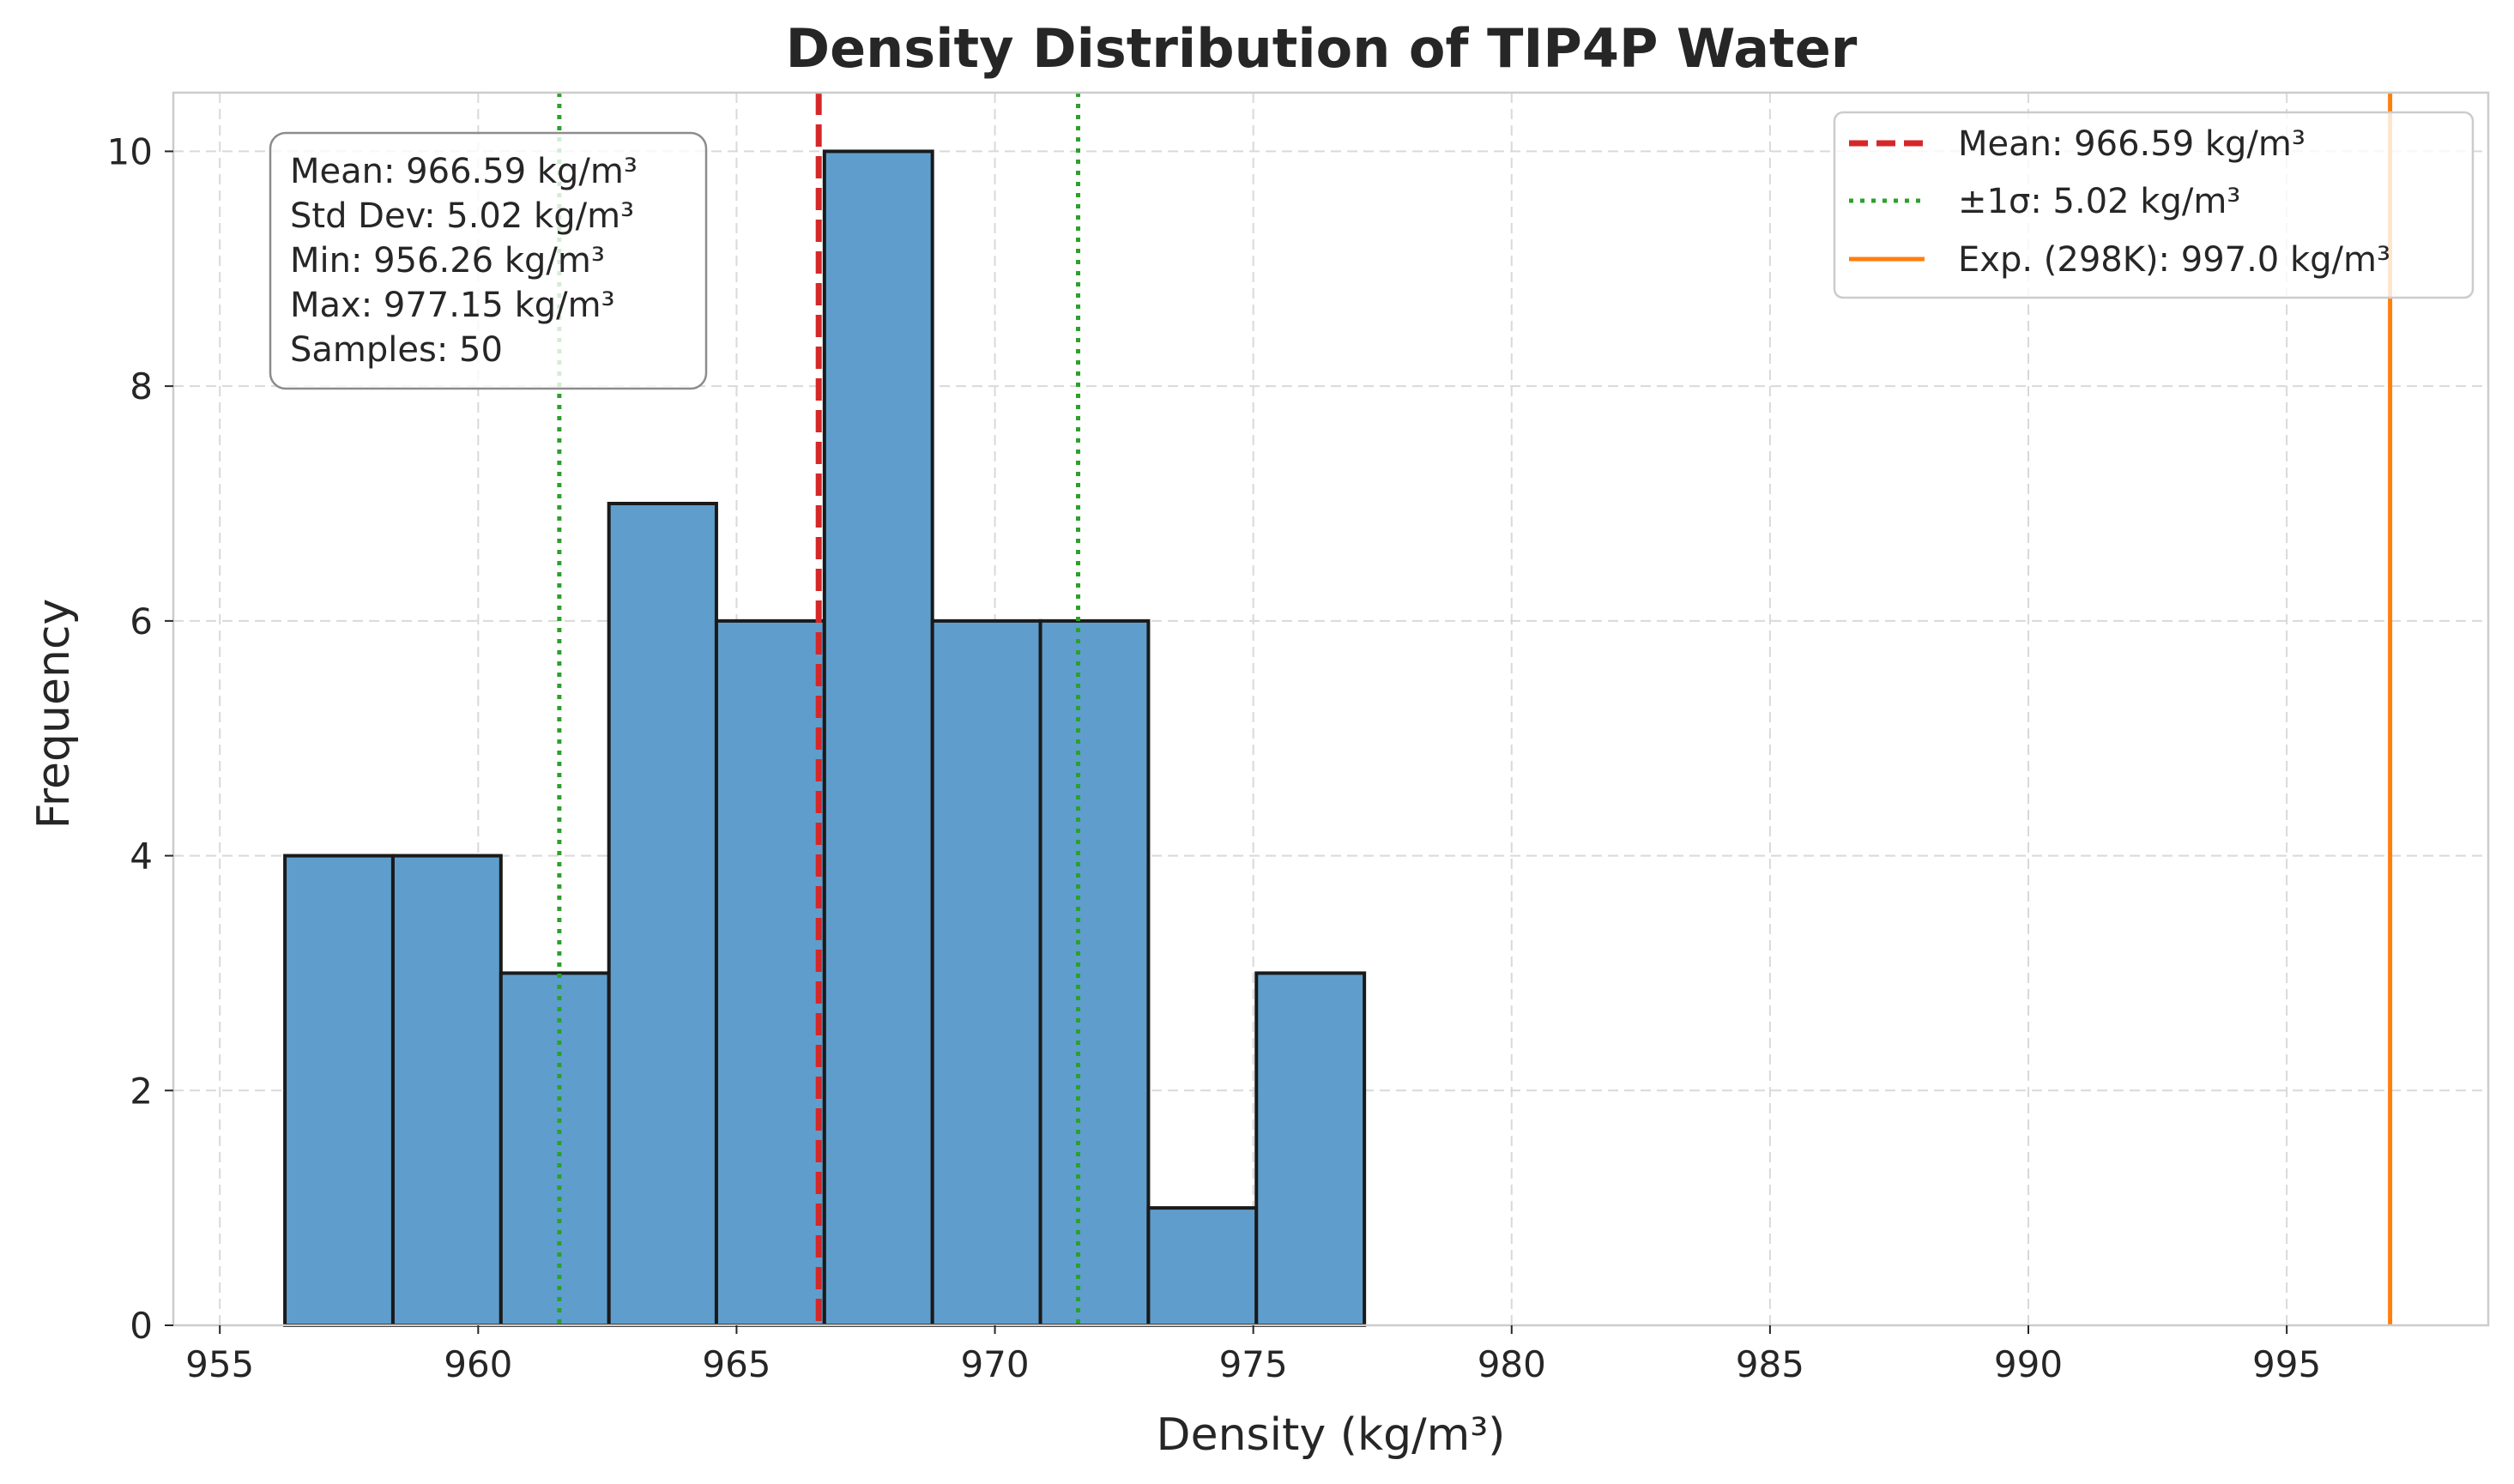  I want to click on legend-background, so click(2154, 205).